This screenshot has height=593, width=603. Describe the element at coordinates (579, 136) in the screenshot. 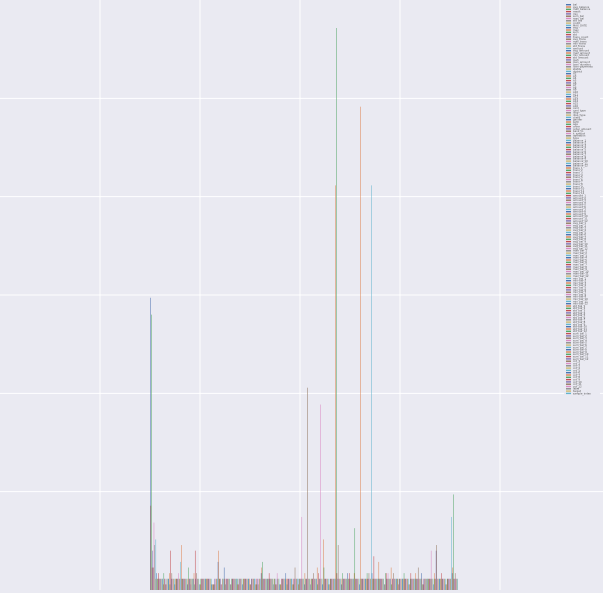

I see `legend-label: operation` at that location.